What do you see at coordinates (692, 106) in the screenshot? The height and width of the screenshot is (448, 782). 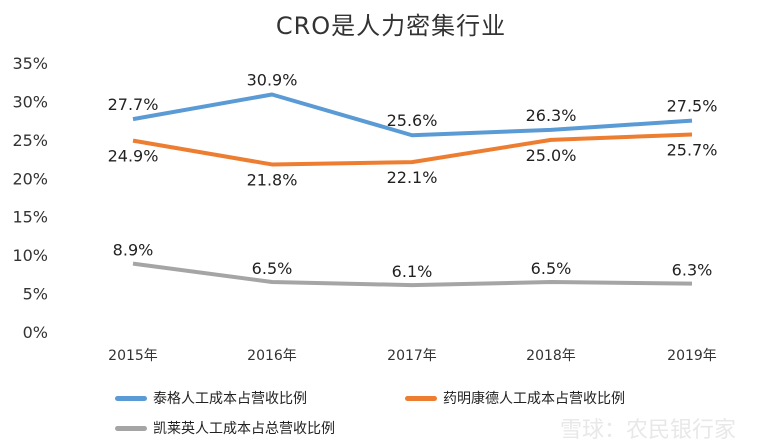 I see `data-label: 27.5%` at bounding box center [692, 106].